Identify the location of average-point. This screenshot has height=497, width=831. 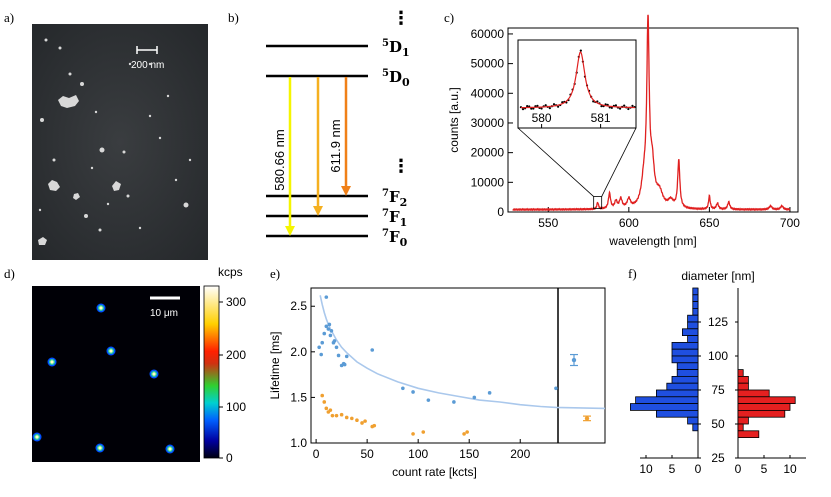
(587, 418).